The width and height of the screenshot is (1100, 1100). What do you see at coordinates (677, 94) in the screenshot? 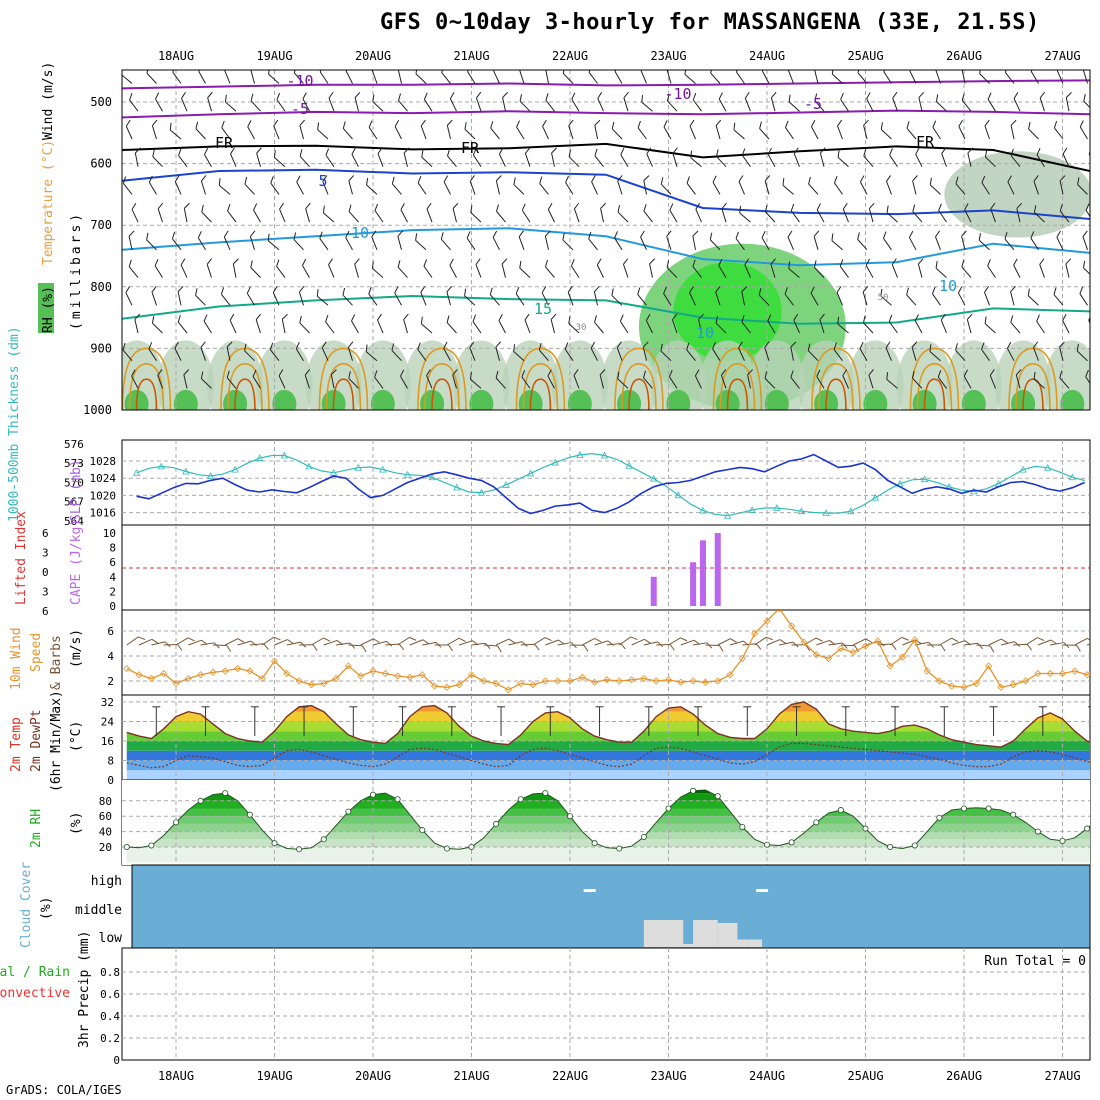
I see `contour-label: -10` at bounding box center [677, 94].